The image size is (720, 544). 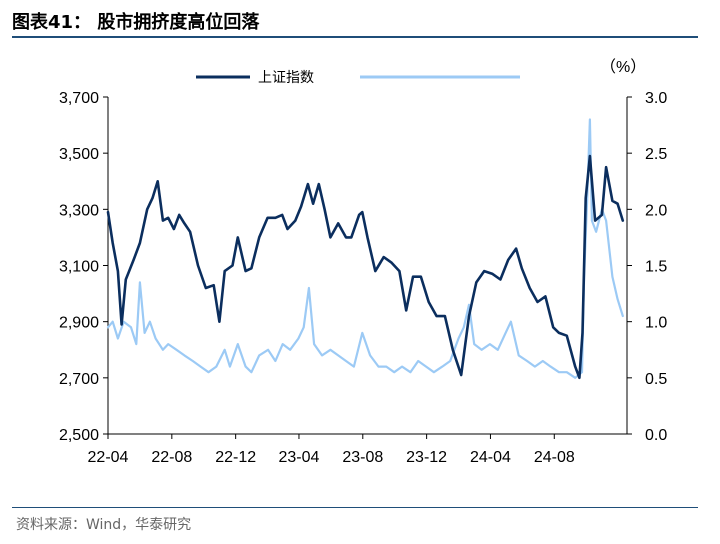 What do you see at coordinates (355, 37) in the screenshot?
I see `title-rule` at bounding box center [355, 37].